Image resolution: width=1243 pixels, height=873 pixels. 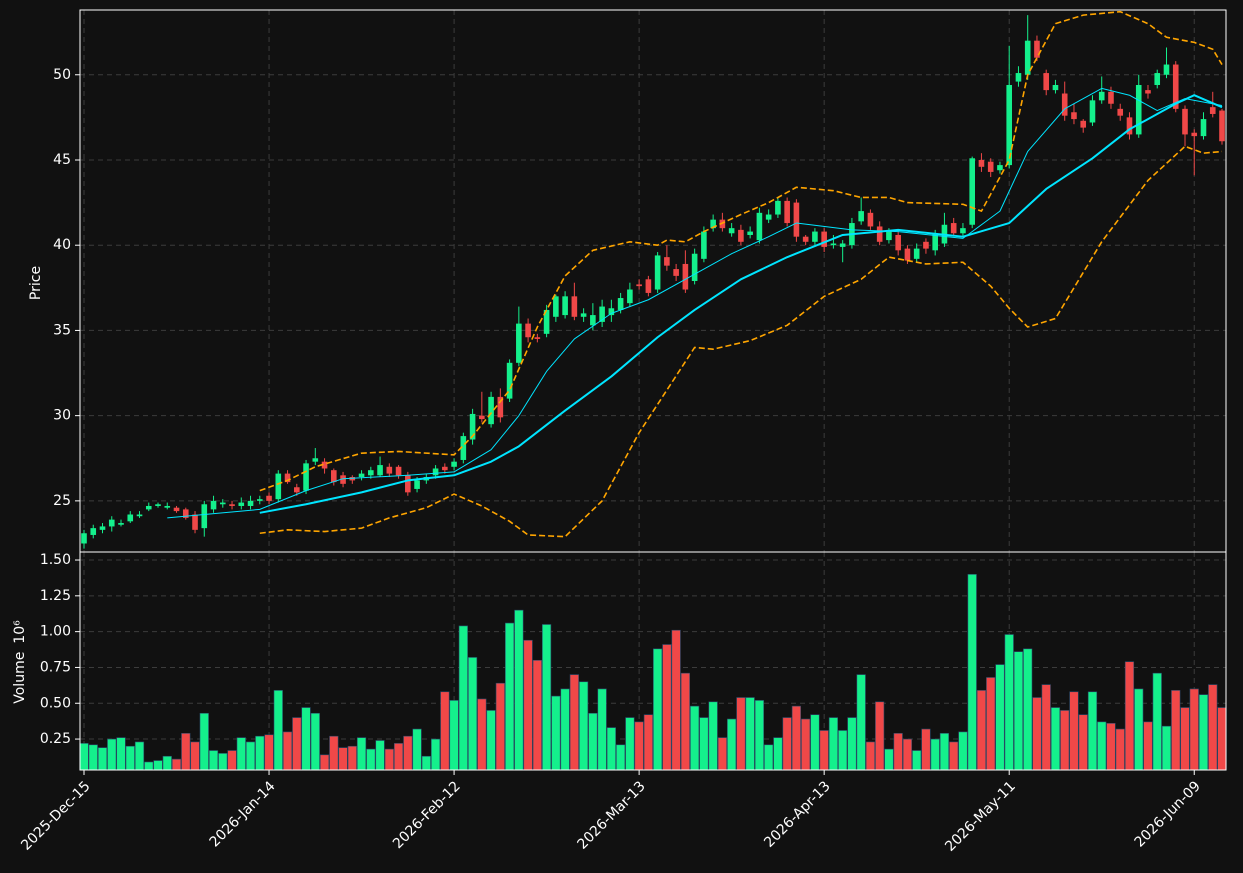 I want to click on y-tick-label: 40, so click(x=62, y=245).